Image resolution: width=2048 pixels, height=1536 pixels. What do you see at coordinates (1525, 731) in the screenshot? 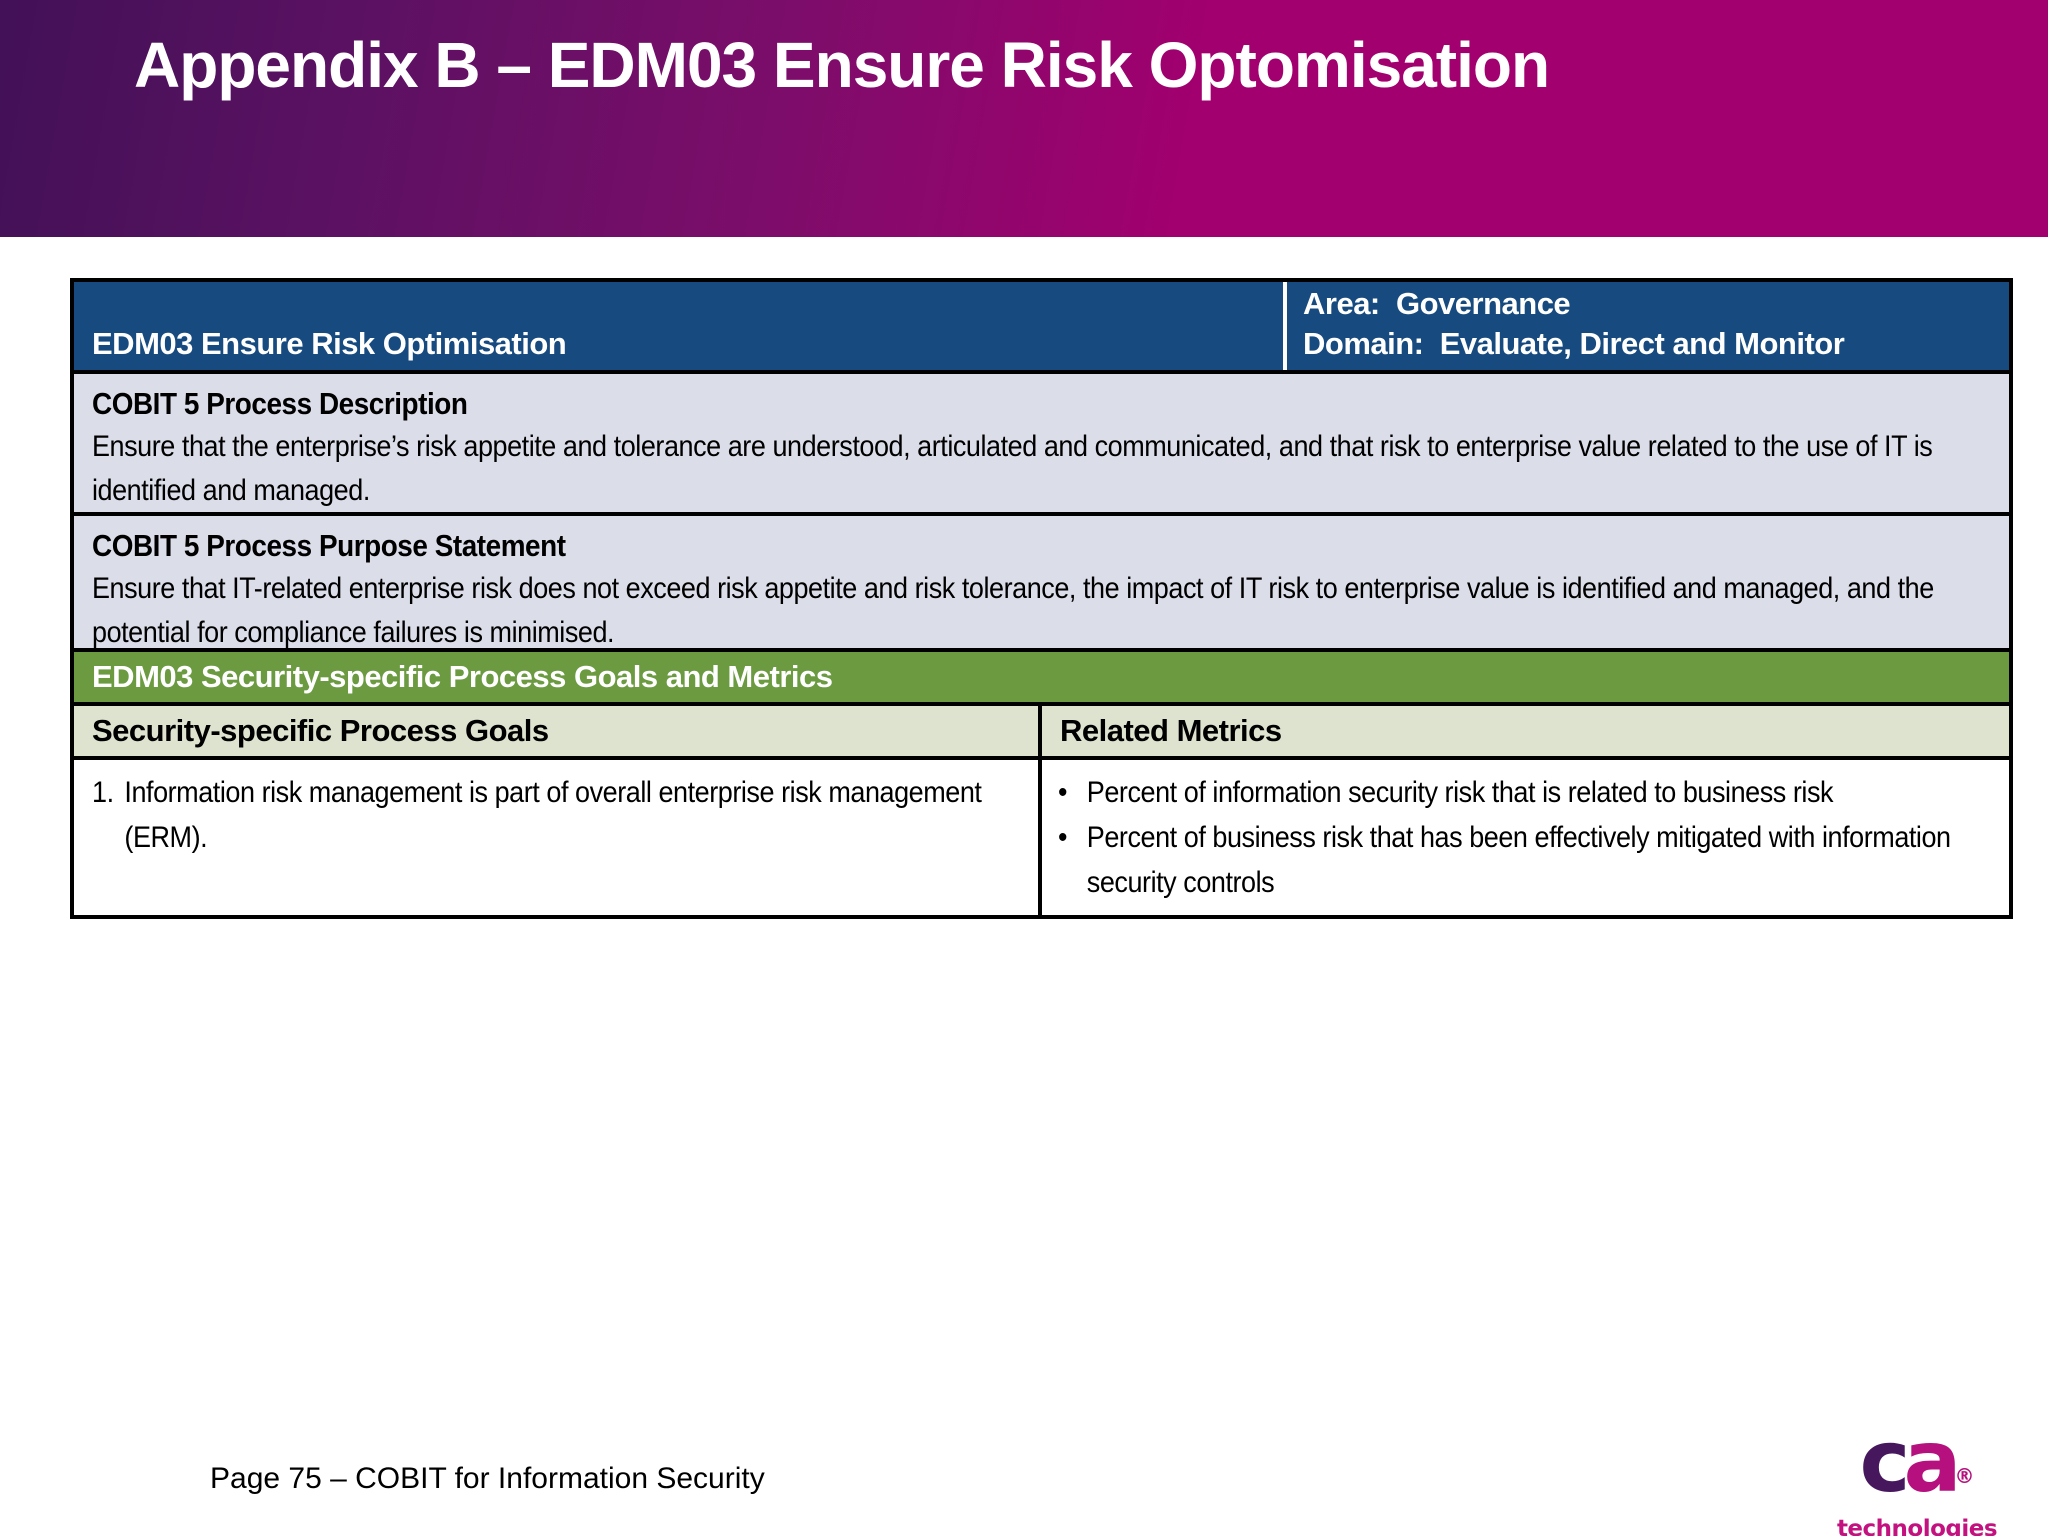
I see `metrics-column-header: Related Metrics` at bounding box center [1525, 731].